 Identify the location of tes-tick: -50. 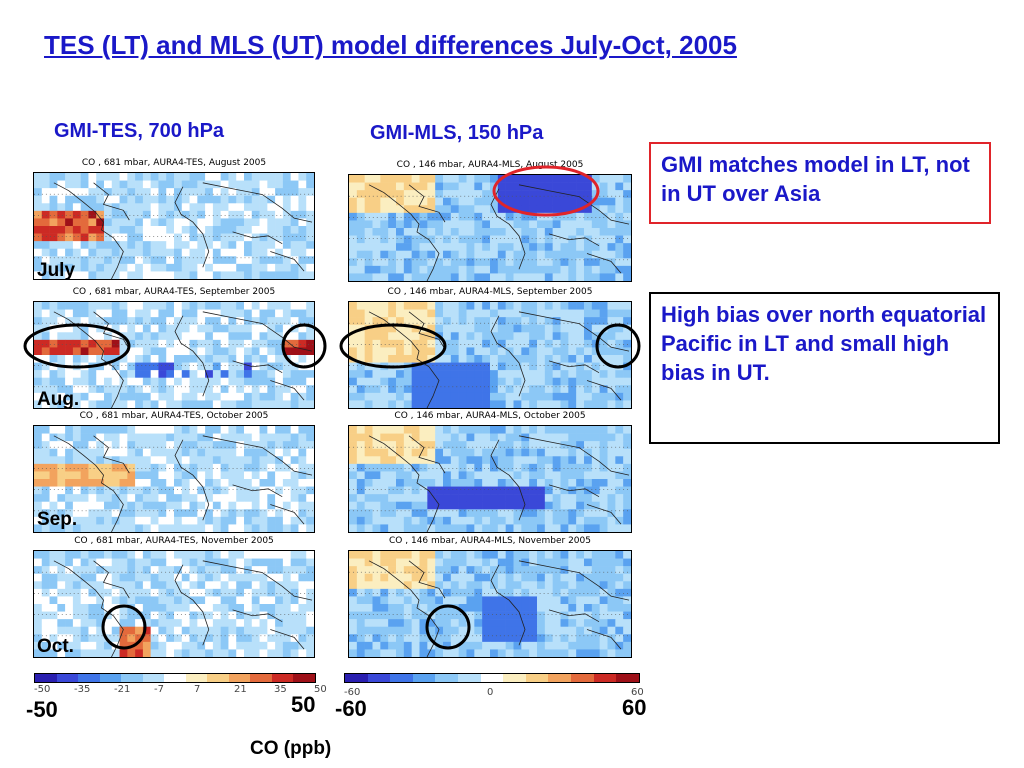
(42, 689).